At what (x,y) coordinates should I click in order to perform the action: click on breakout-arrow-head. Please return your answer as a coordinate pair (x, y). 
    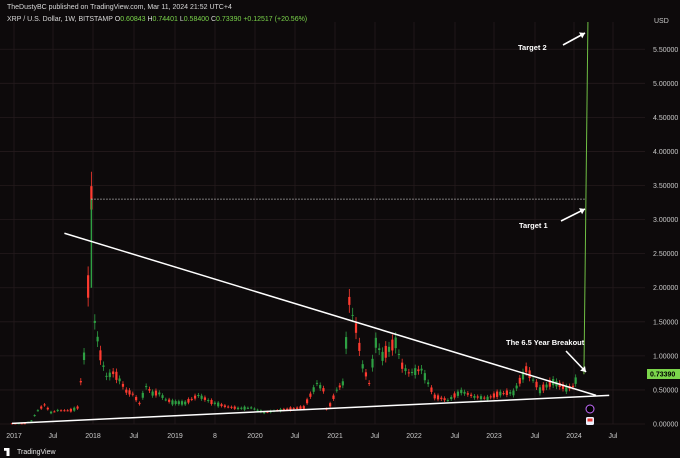
    Looking at the image, I should click on (583, 369).